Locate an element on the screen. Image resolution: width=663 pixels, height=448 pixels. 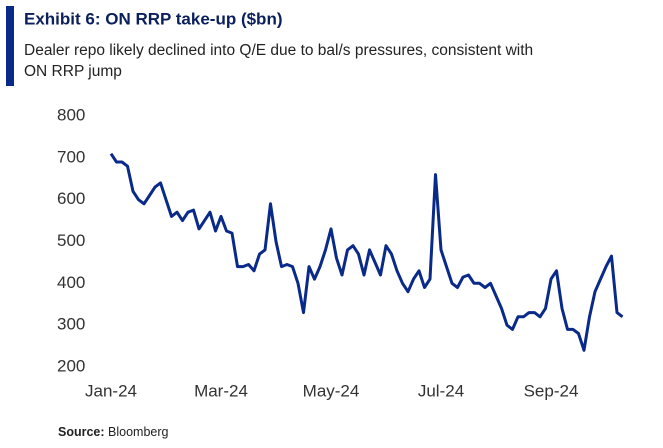
x-tick-label: Sep-24 is located at coordinates (551, 390).